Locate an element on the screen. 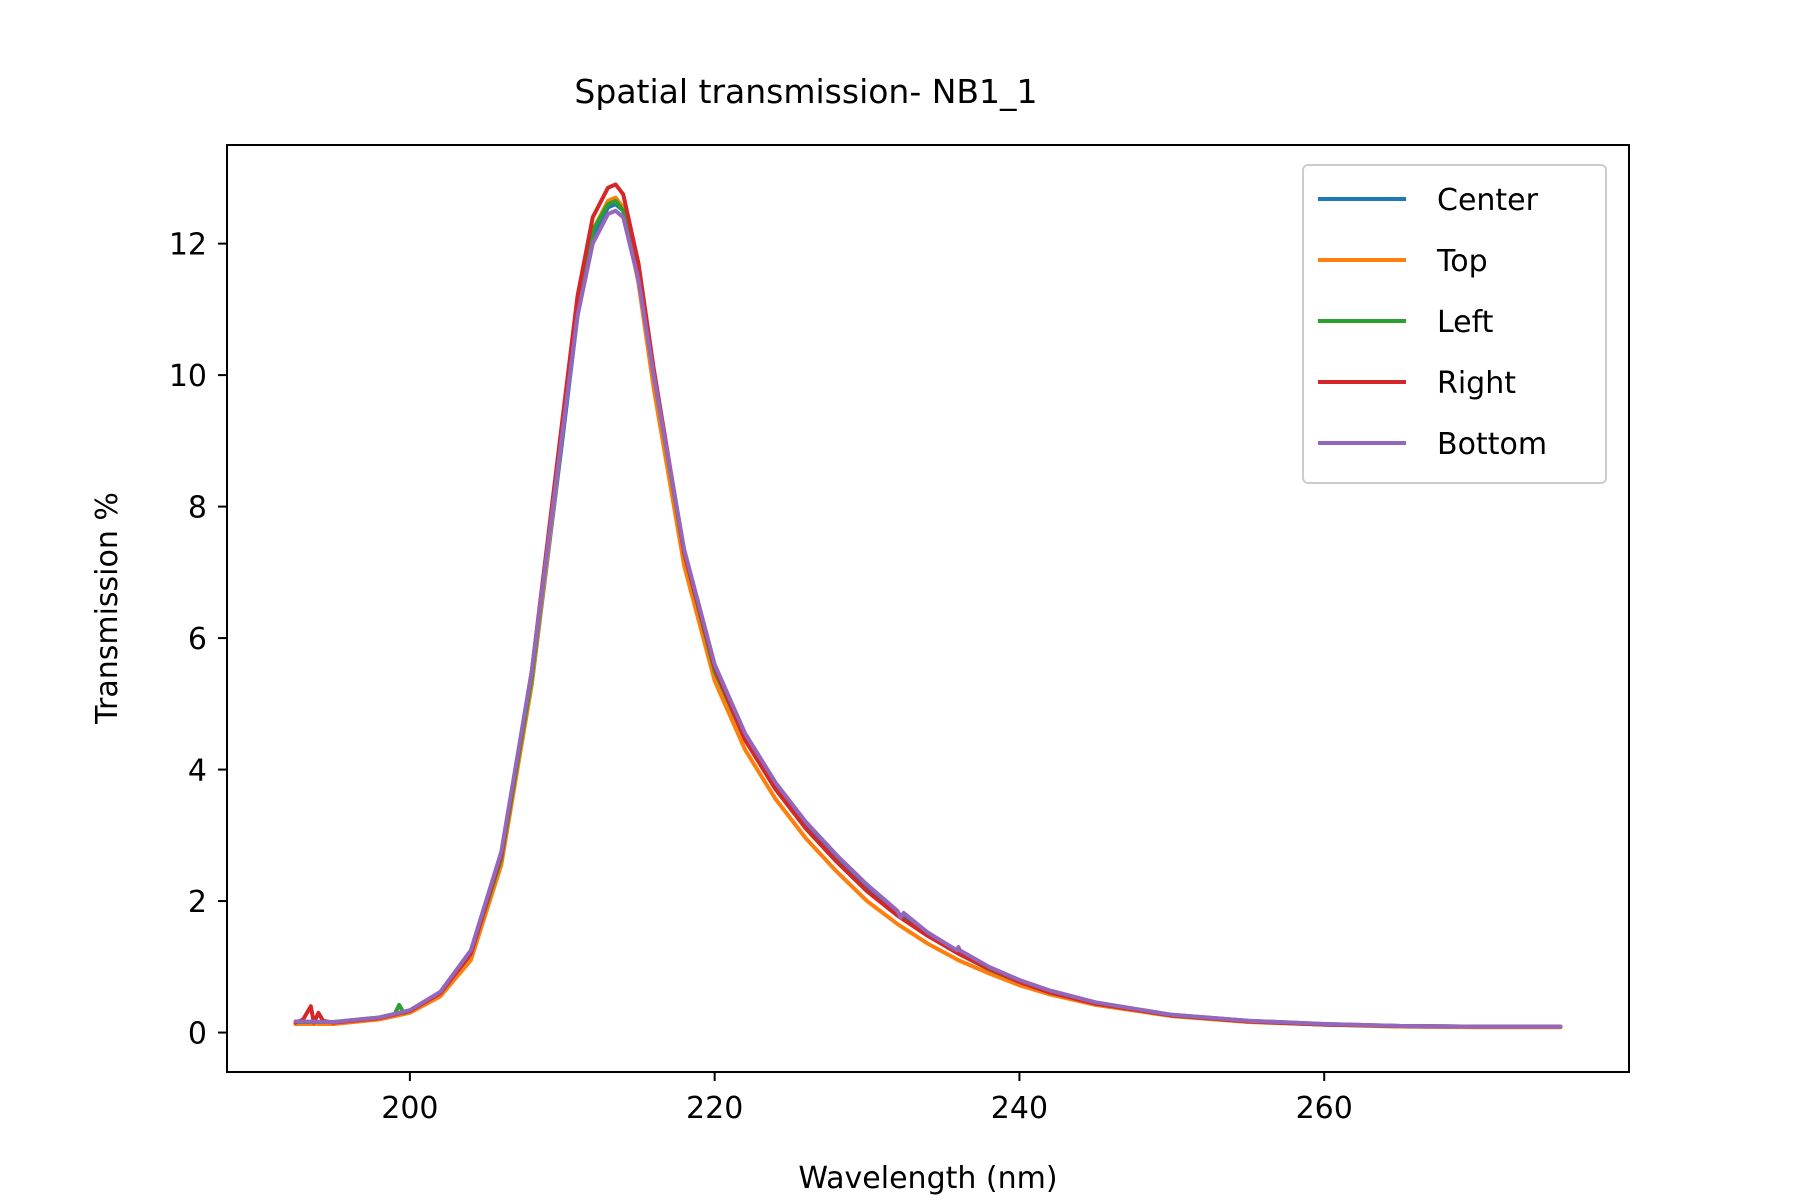 This screenshot has width=1800, height=1200. legend-box is located at coordinates (1454, 324).